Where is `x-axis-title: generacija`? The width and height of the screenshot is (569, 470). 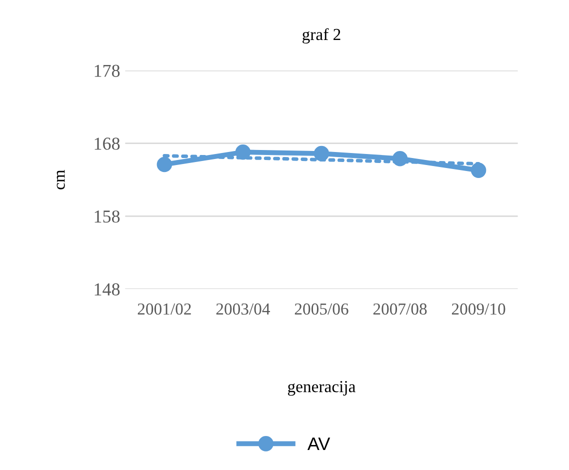
x-axis-title: generacija is located at coordinates (322, 388).